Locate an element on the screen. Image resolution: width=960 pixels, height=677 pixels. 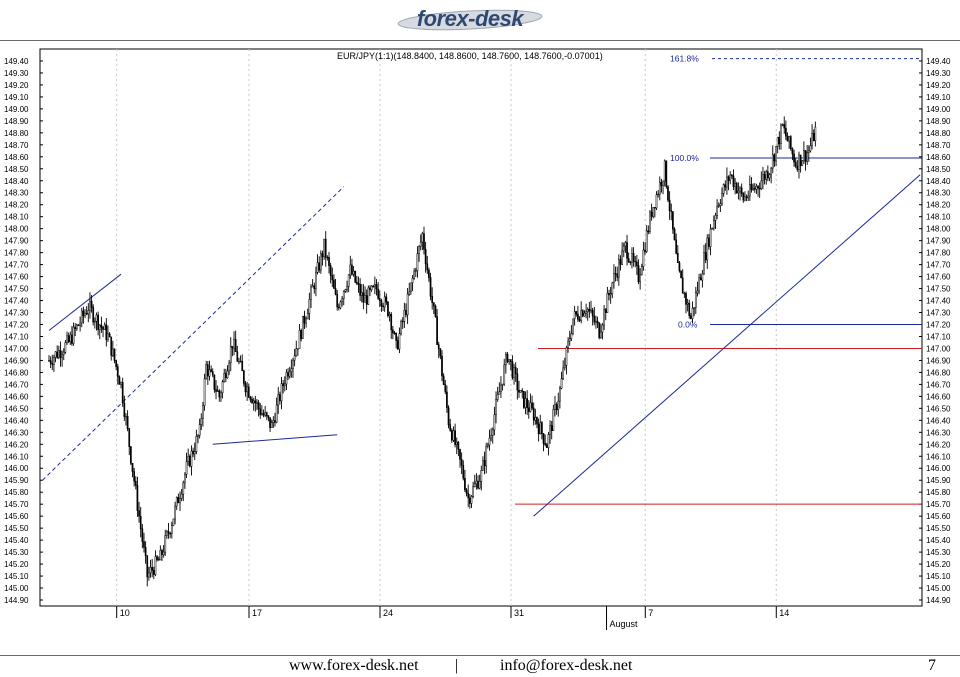
y-tick-label-right: 148.50 is located at coordinates (938, 169).